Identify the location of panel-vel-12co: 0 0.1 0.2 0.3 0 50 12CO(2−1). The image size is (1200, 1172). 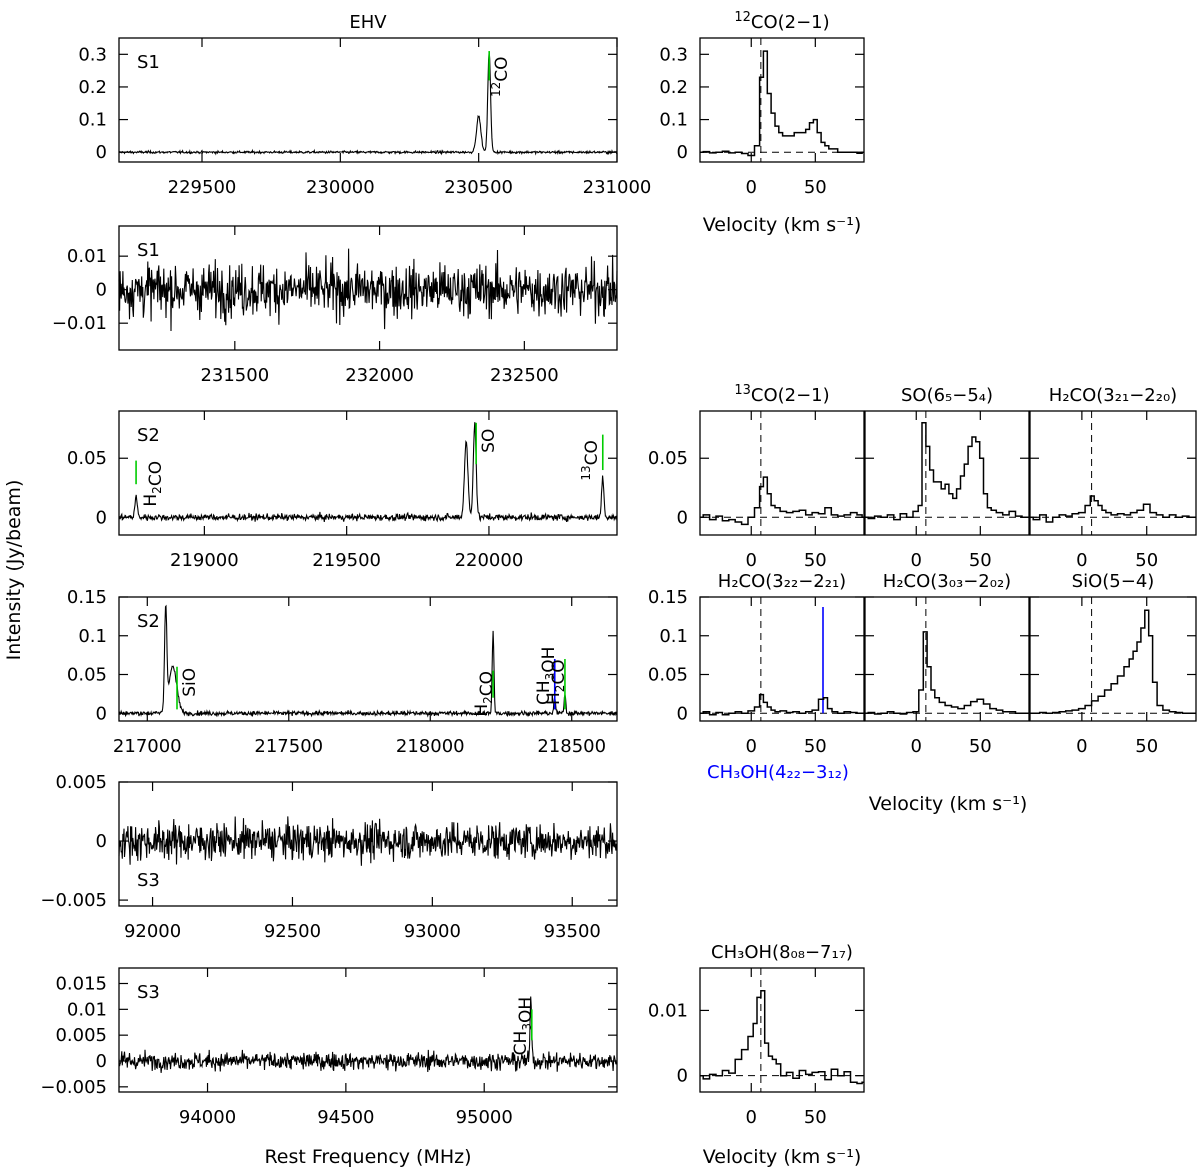
(762, 104).